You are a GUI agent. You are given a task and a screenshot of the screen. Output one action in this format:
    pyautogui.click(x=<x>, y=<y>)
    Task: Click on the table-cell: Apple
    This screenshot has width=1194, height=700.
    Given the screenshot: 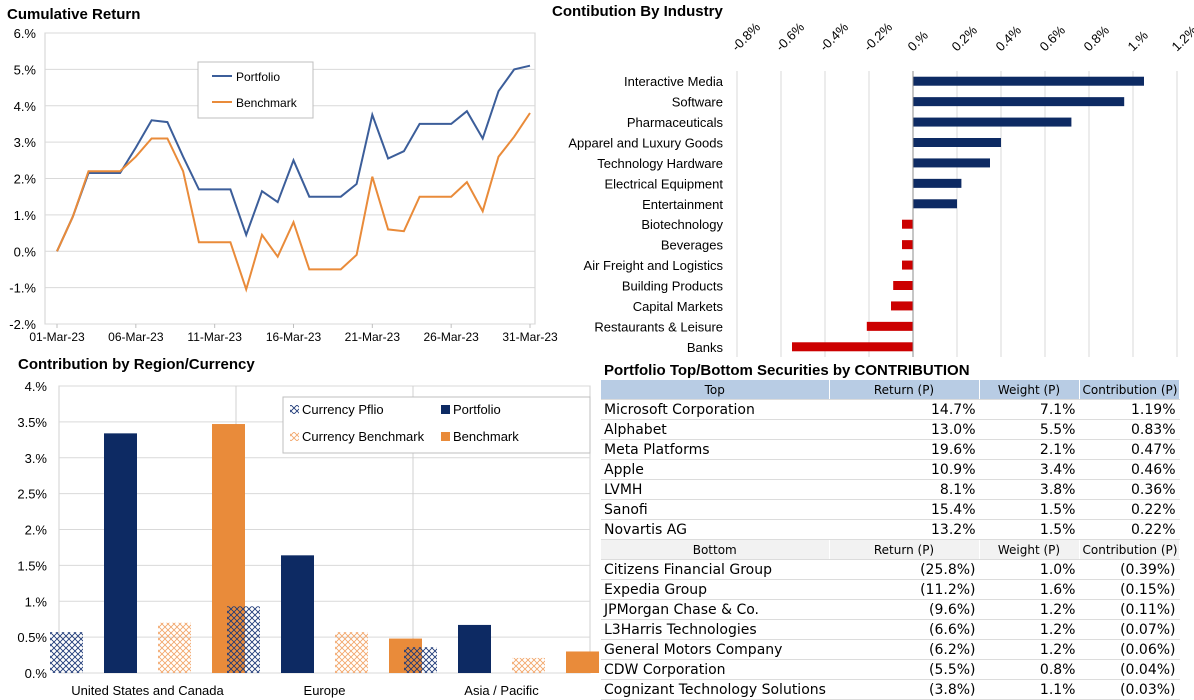 What is the action you would take?
    pyautogui.click(x=715, y=469)
    